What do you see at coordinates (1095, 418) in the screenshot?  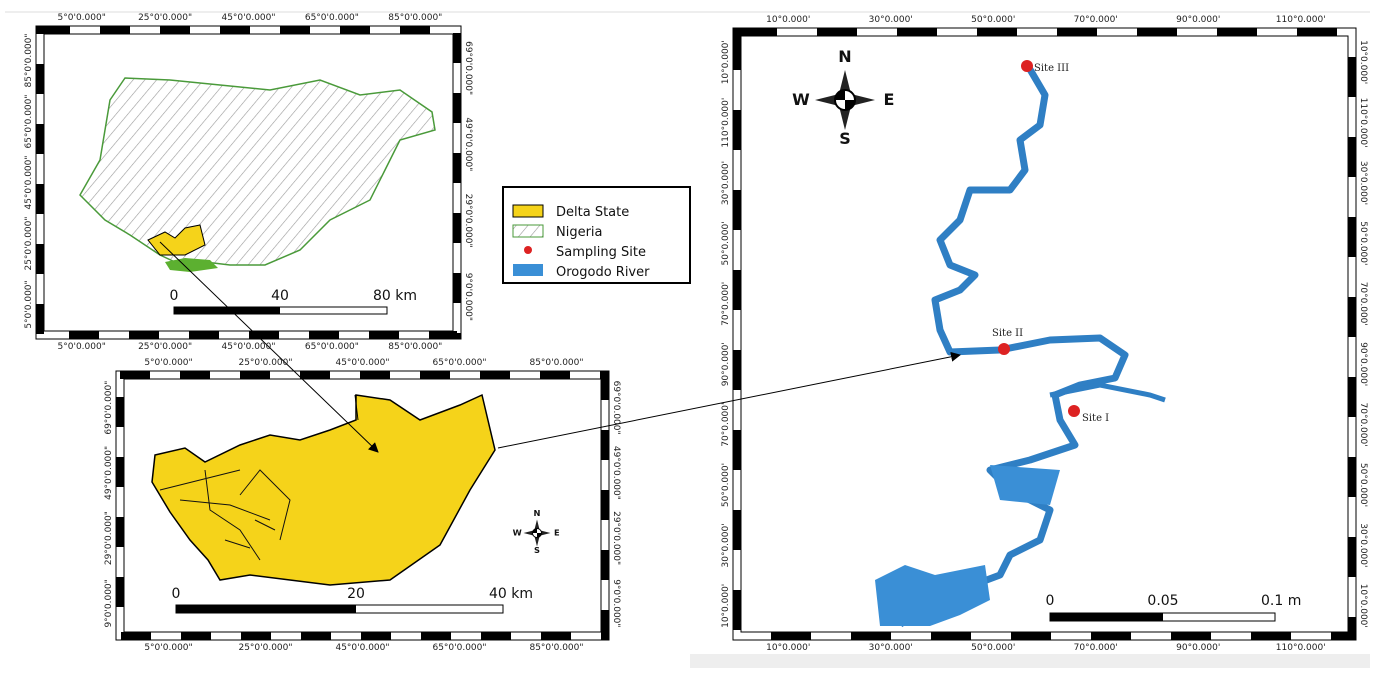 I see `site-label: Site I` at bounding box center [1095, 418].